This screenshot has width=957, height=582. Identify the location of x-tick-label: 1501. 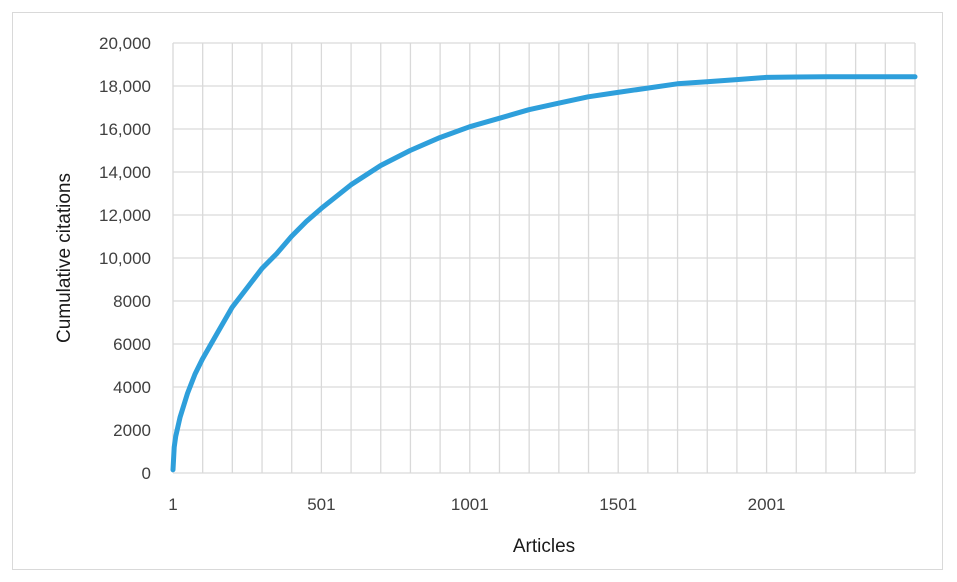
(618, 504).